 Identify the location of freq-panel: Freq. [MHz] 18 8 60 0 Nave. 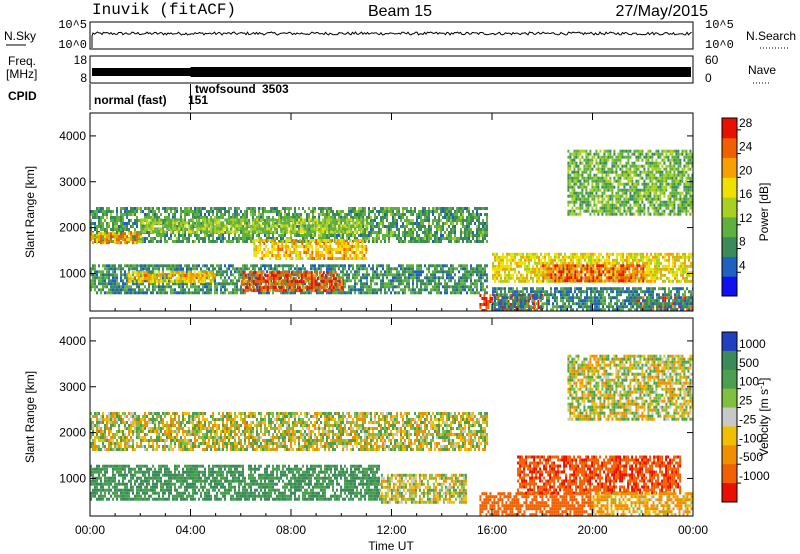
(391, 69).